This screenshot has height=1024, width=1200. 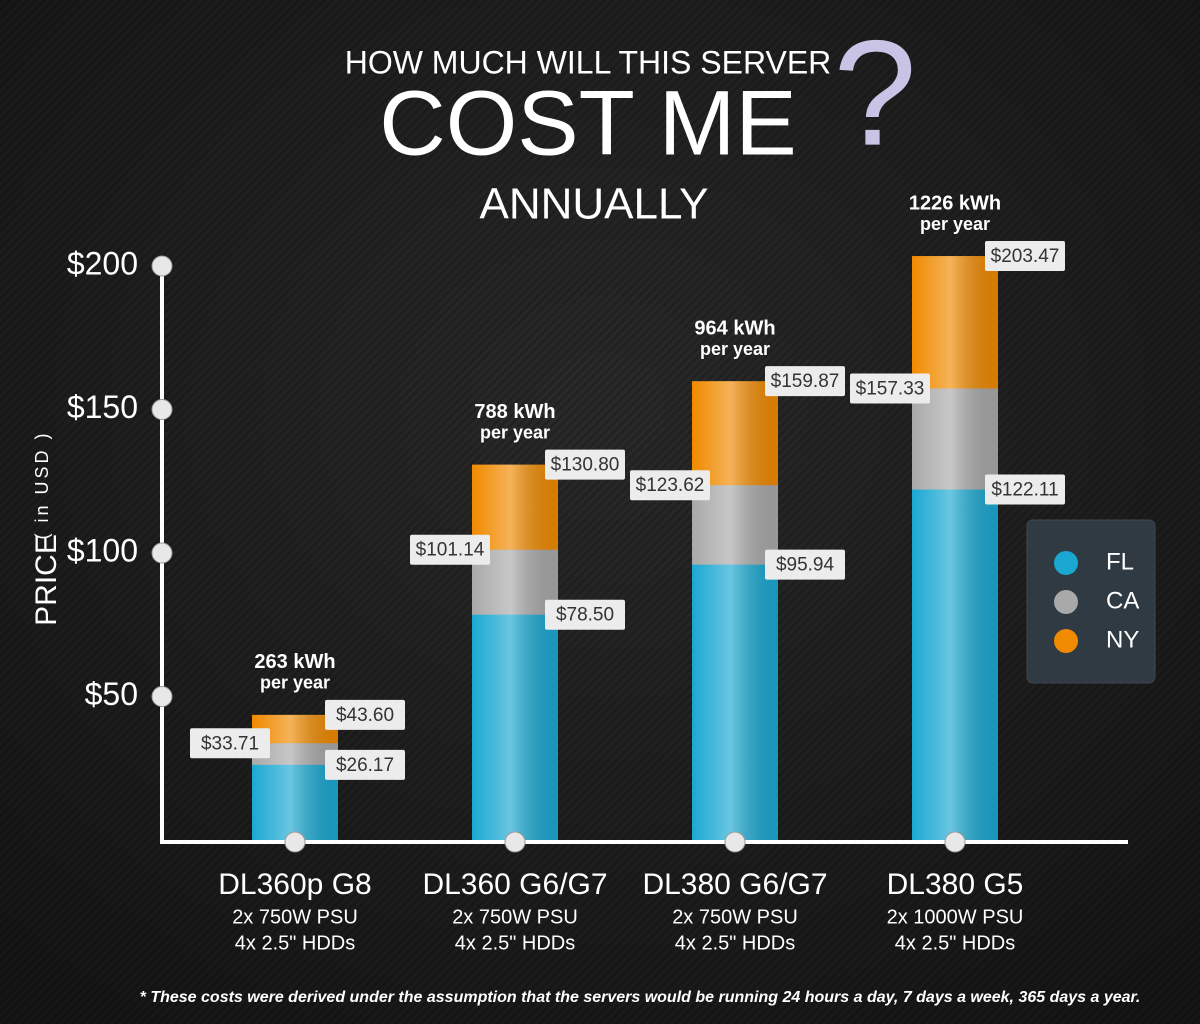 I want to click on value-label: $78.50, so click(x=585, y=615).